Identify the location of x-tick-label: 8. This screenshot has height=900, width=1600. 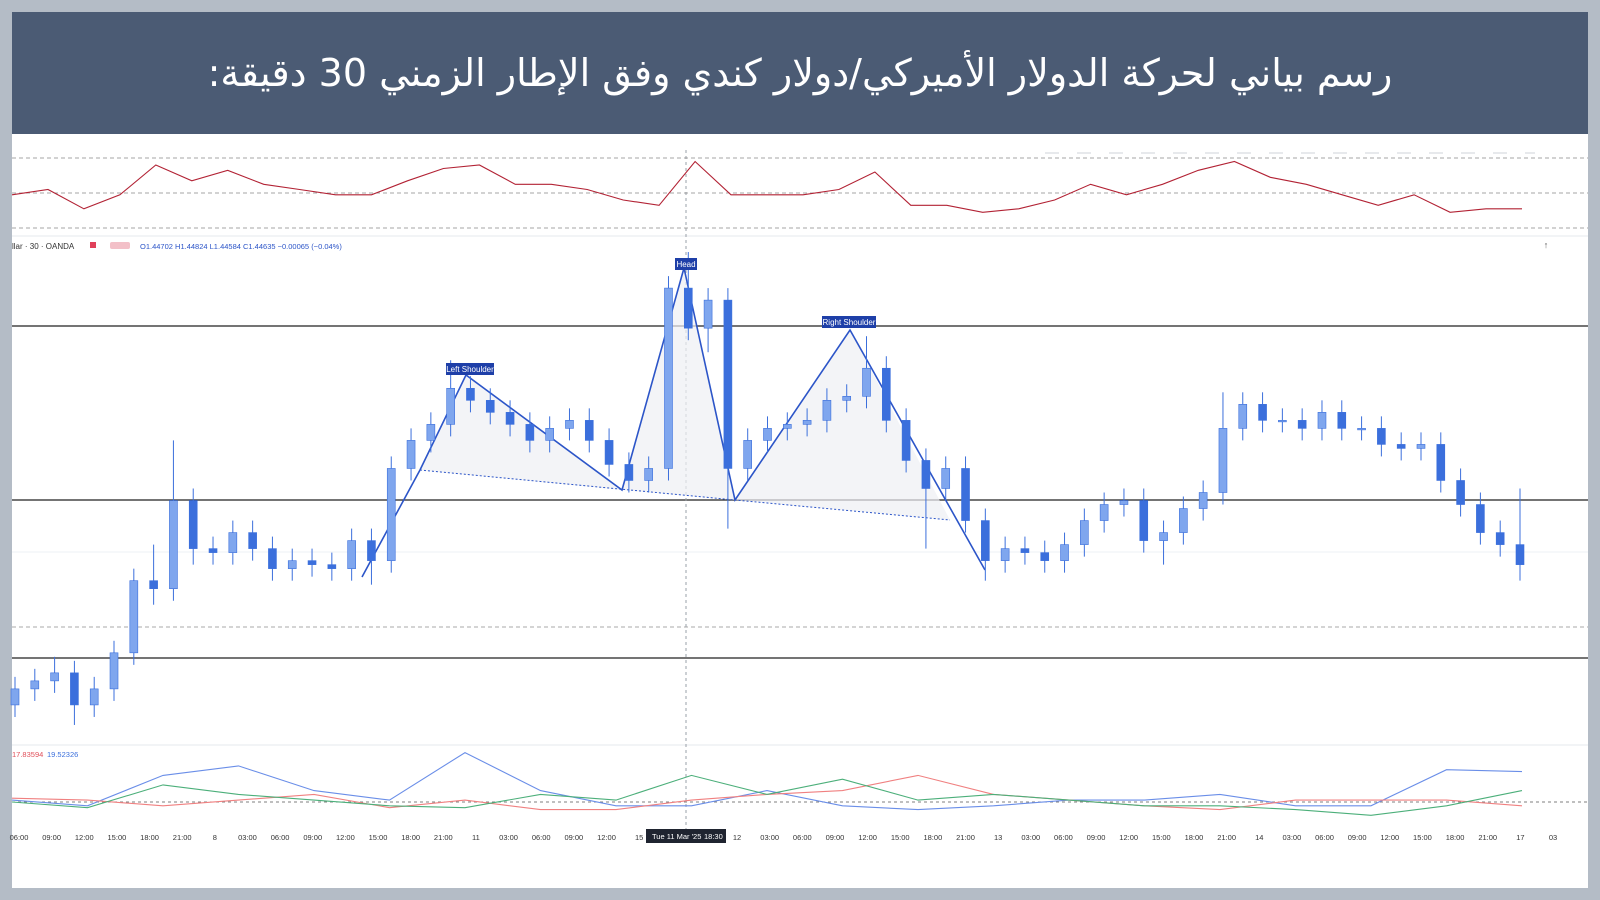
(215, 837).